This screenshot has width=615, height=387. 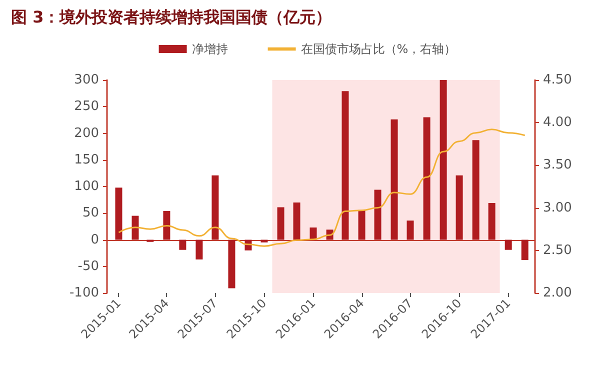 I want to click on y2-tick-label: 4.50, so click(x=557, y=80).